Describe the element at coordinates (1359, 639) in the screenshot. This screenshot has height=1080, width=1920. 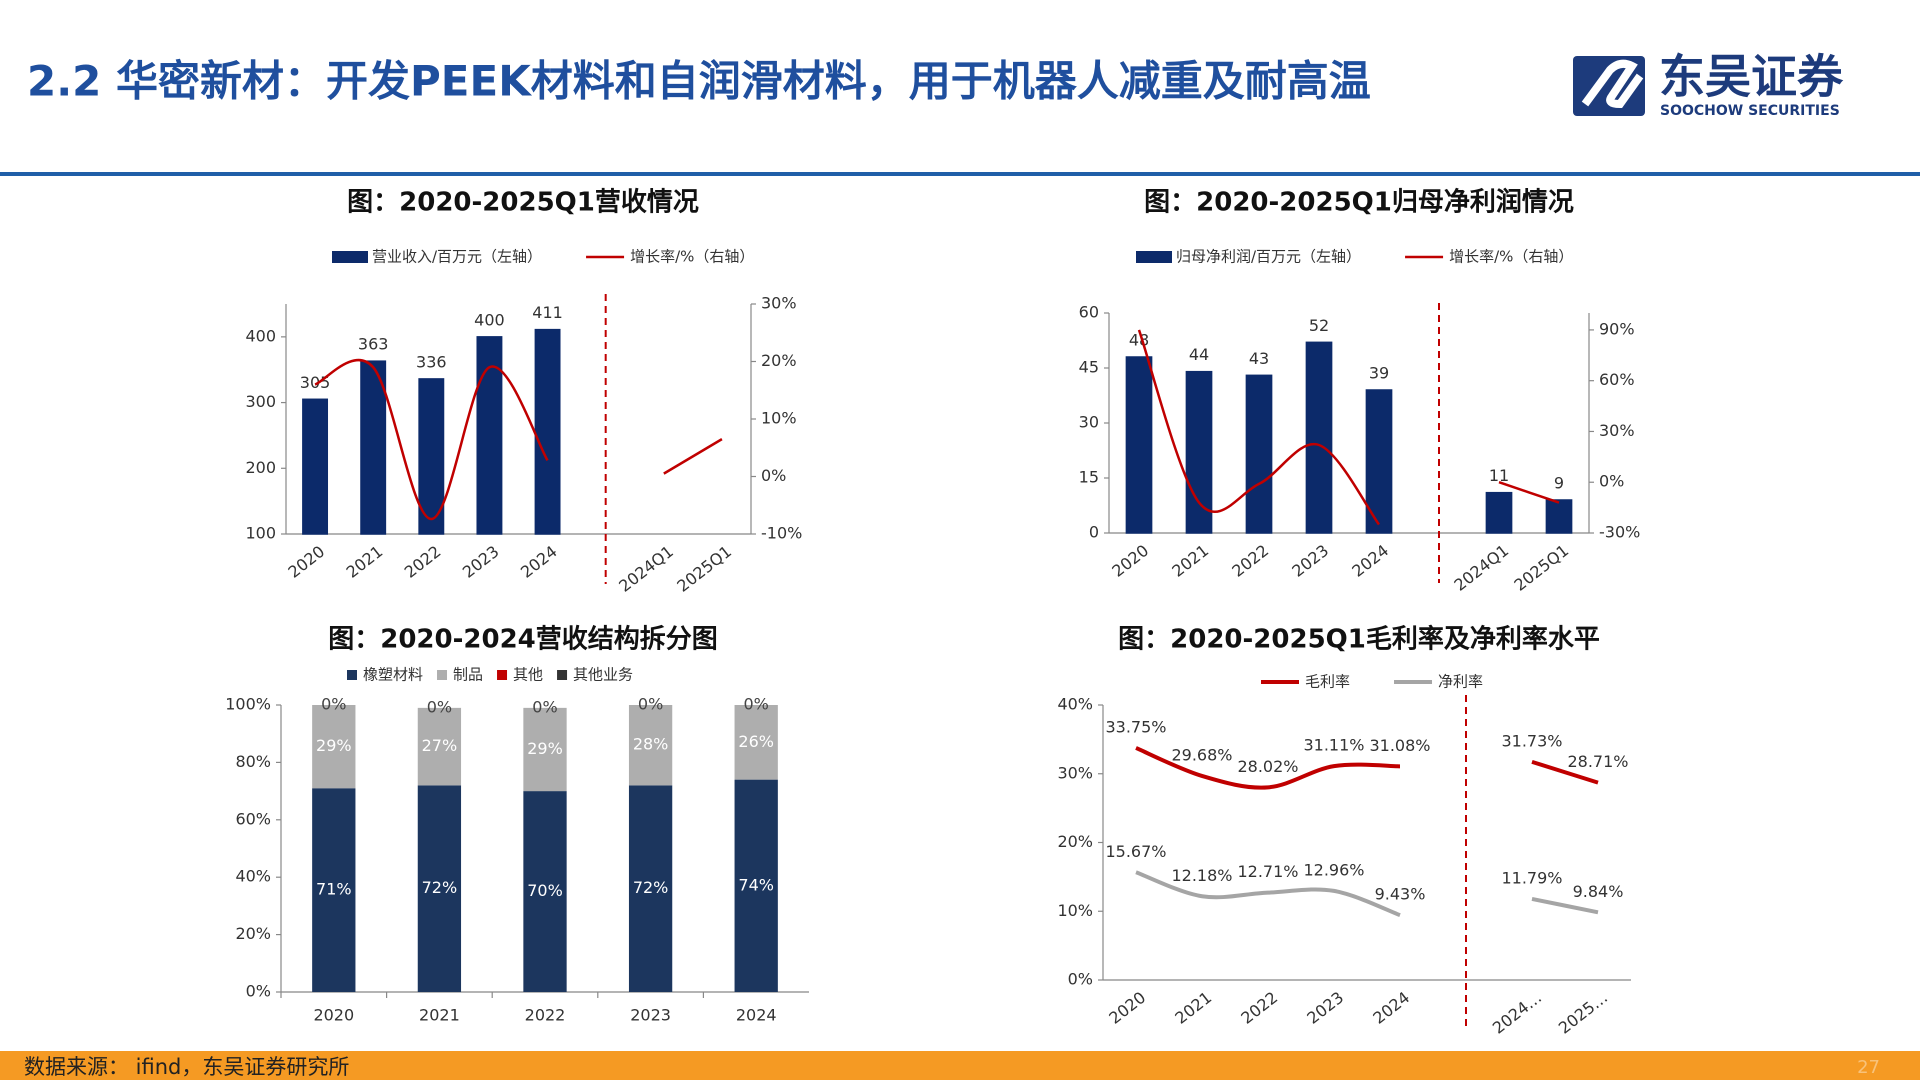
I see `chart-title: 图：2020-2025Q1毛利率及净利率水平` at that location.